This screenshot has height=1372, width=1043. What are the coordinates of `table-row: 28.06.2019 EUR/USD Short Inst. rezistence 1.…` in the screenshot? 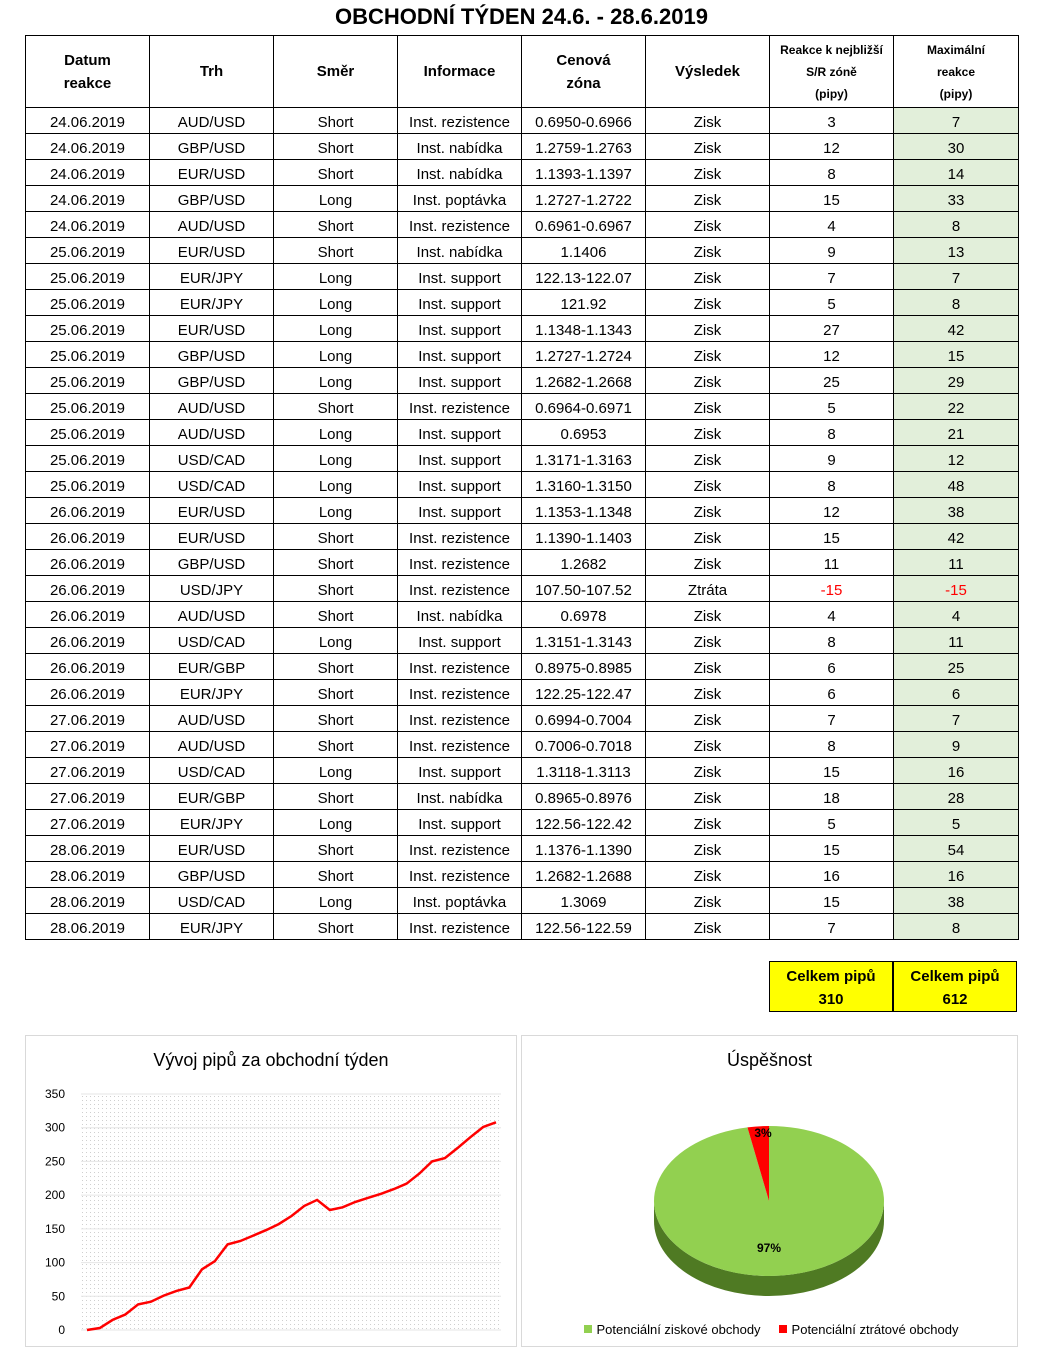 It's located at (522, 848).